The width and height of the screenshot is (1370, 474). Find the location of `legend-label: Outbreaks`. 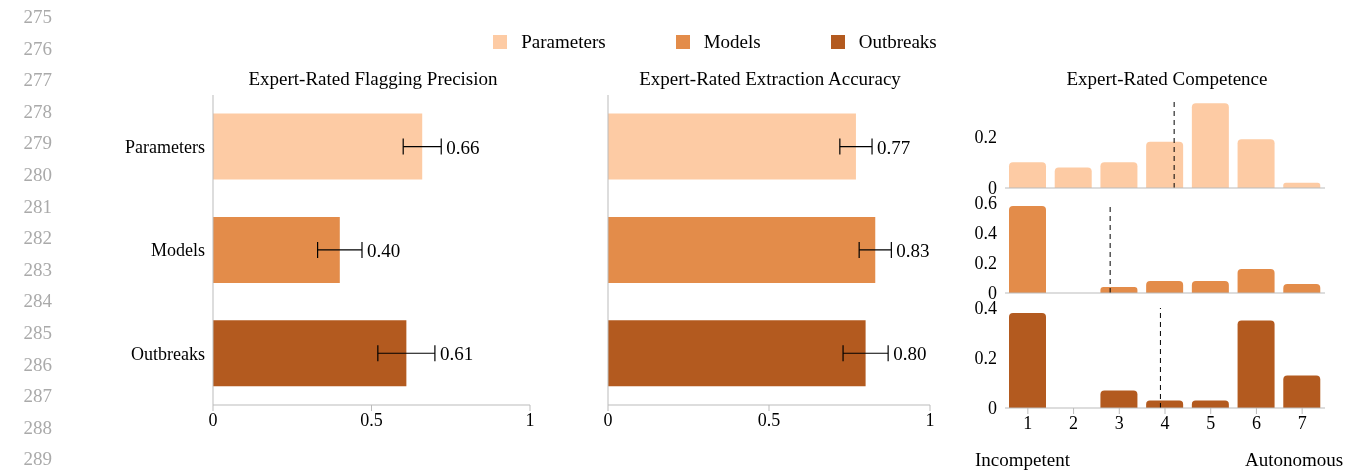

legend-label: Outbreaks is located at coordinates (897, 42).